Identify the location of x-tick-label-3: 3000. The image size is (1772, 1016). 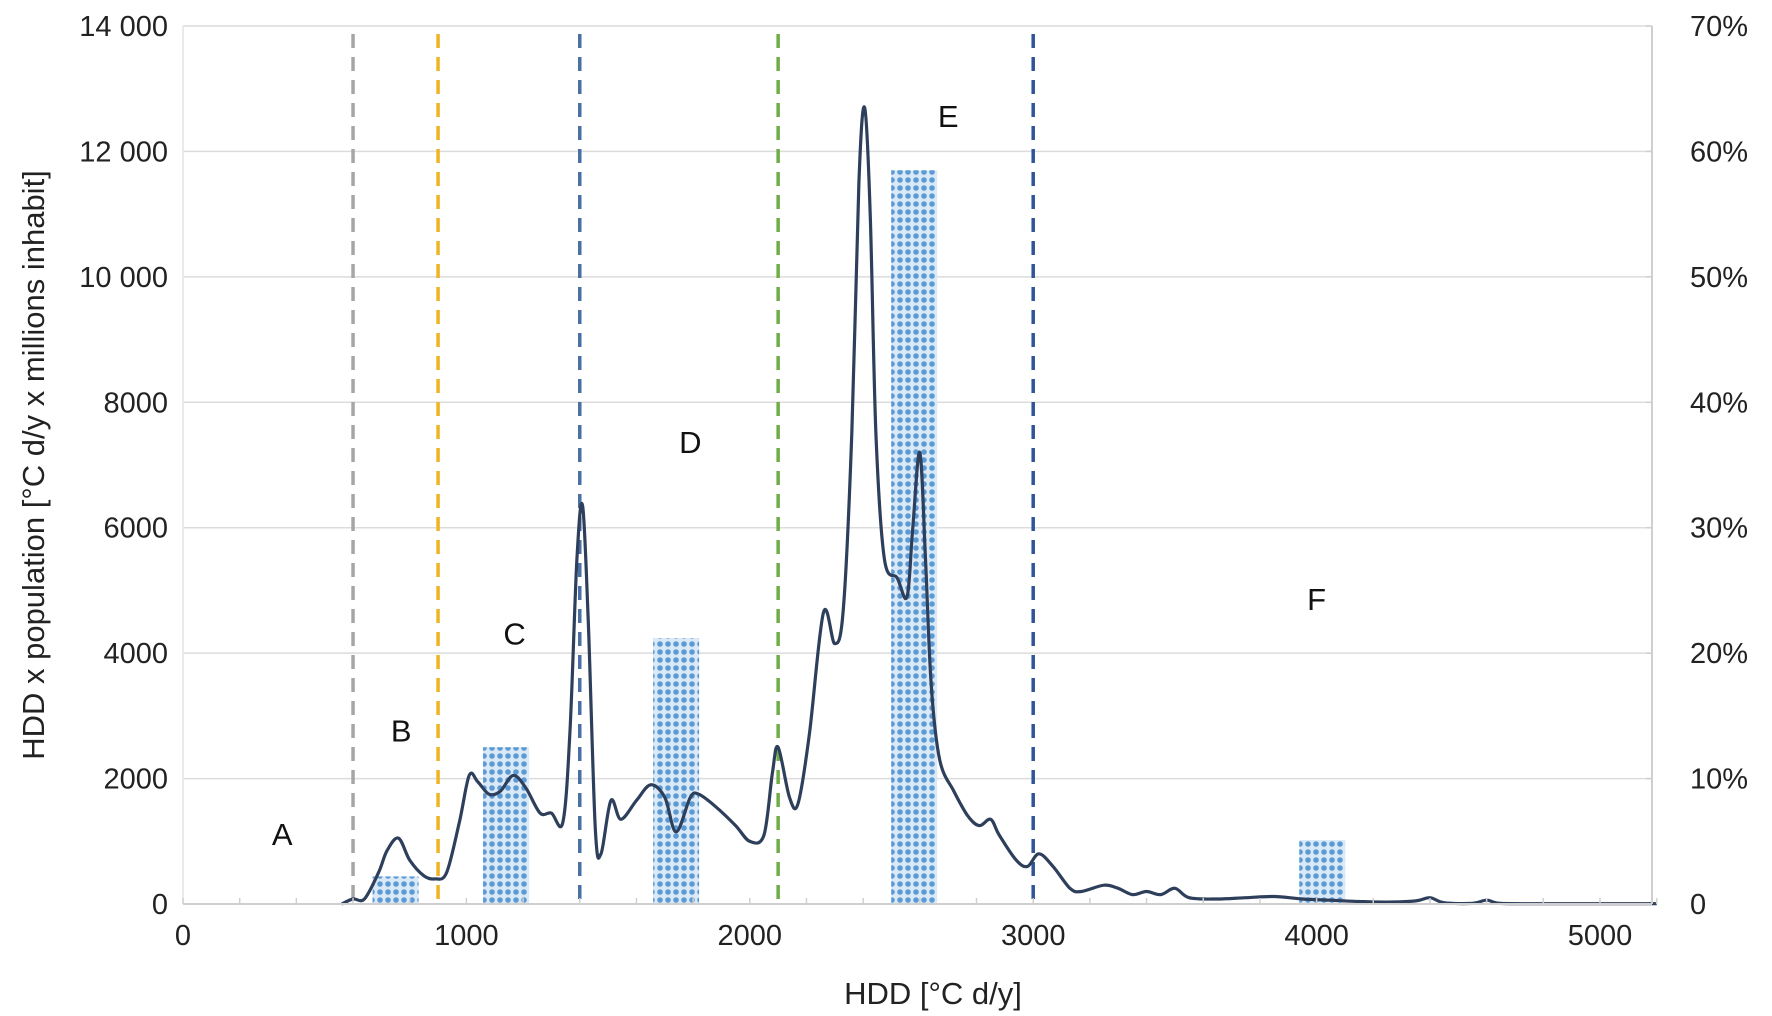
(1033, 936).